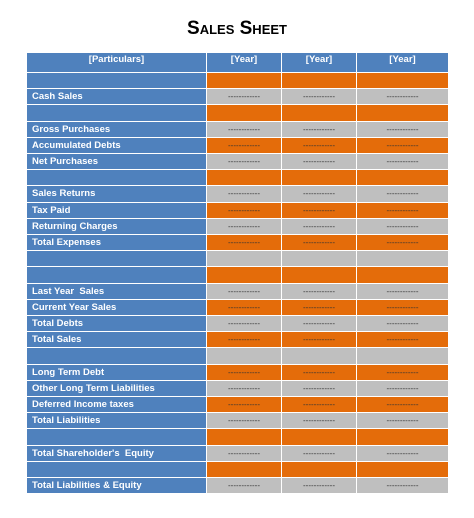  What do you see at coordinates (117, 388) in the screenshot?
I see `row-label: Other Long Term Liabilities` at bounding box center [117, 388].